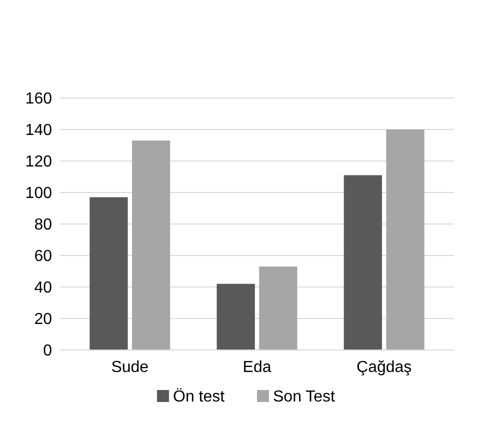 This screenshot has width=482, height=428. What do you see at coordinates (38, 193) in the screenshot?
I see `y-tick-label: 100` at bounding box center [38, 193].